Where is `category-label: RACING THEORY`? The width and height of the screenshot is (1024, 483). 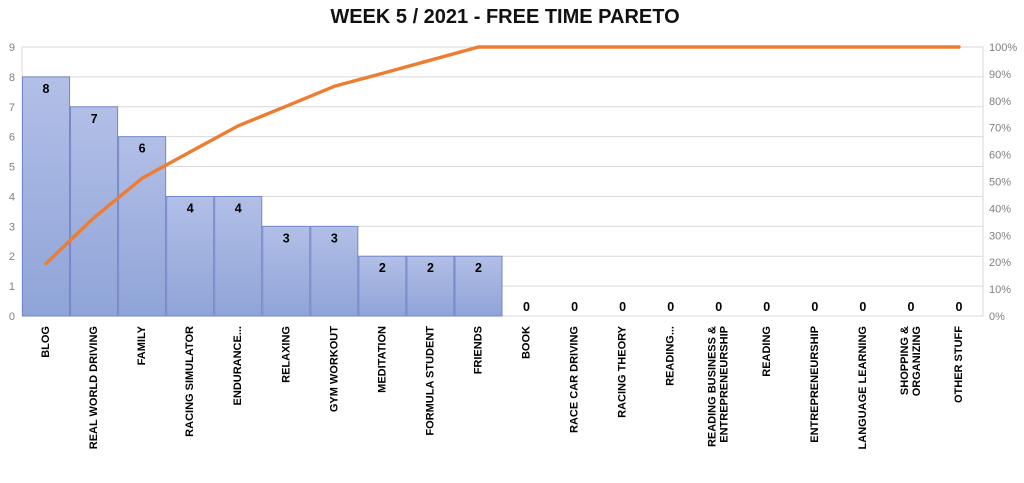
category-label: RACING THEORY is located at coordinates (623, 371).